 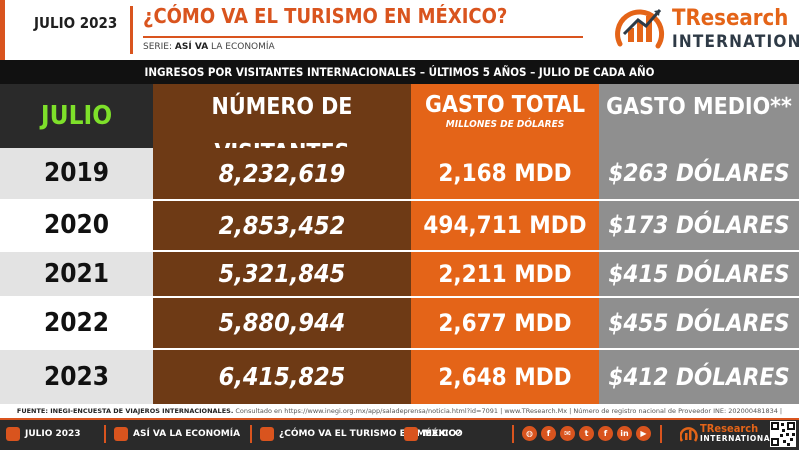 What do you see at coordinates (699, 377) in the screenshot?
I see `row-average-cell: $412 DÓLARES` at bounding box center [699, 377].